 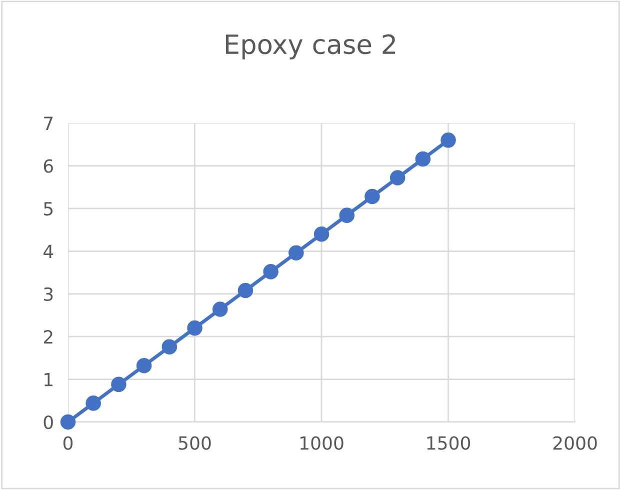 I want to click on x-tick-label: 1500, so click(x=448, y=443).